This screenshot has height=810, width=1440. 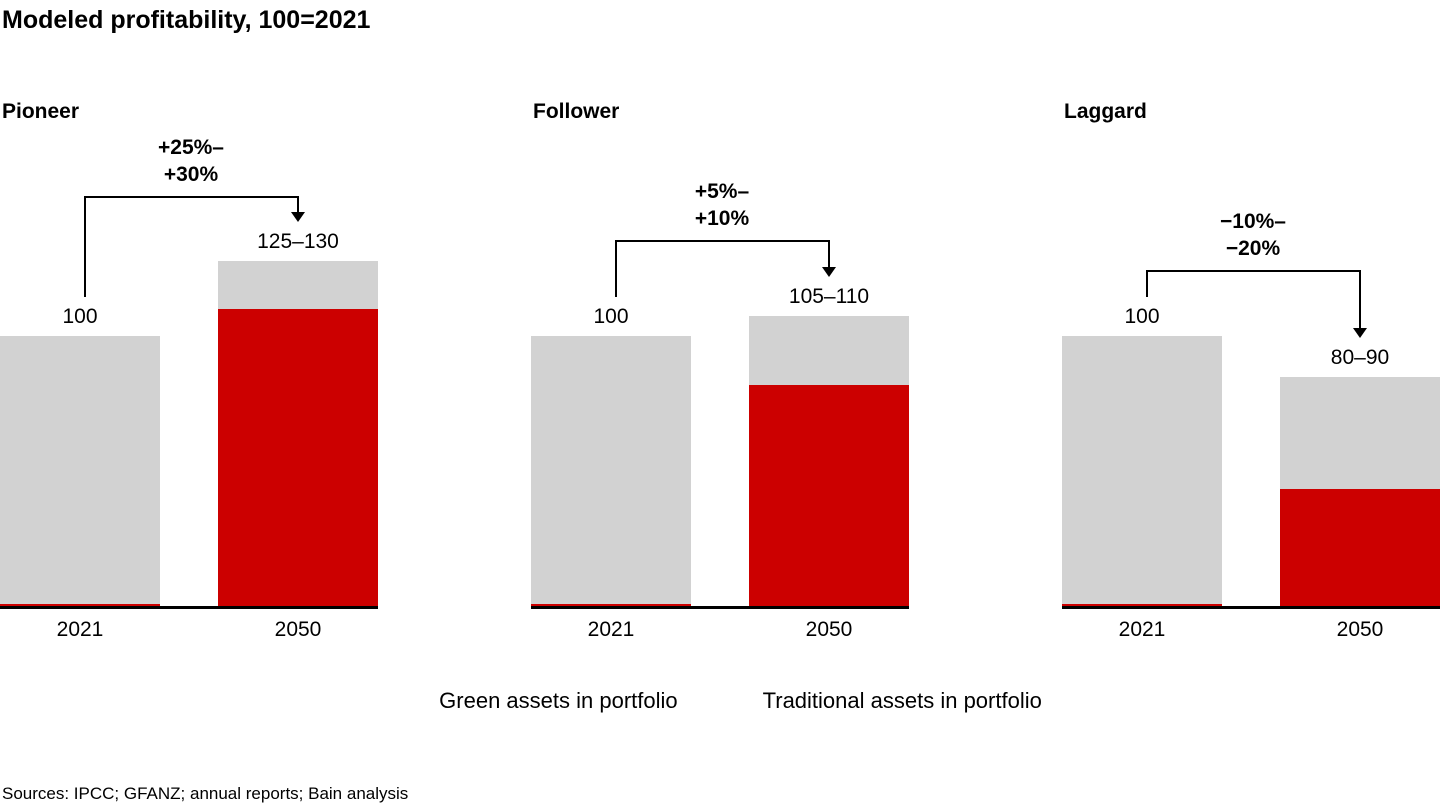 What do you see at coordinates (736, 700) in the screenshot?
I see `traditional-assets-swatch-icon` at bounding box center [736, 700].